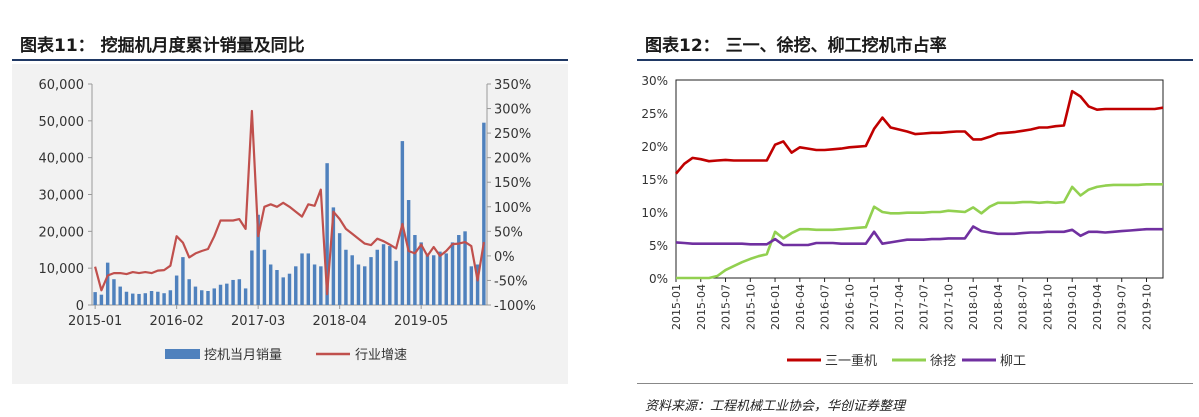  Describe the element at coordinates (851, 361) in the screenshot. I see `legend-sany-label: 三一重机` at that location.